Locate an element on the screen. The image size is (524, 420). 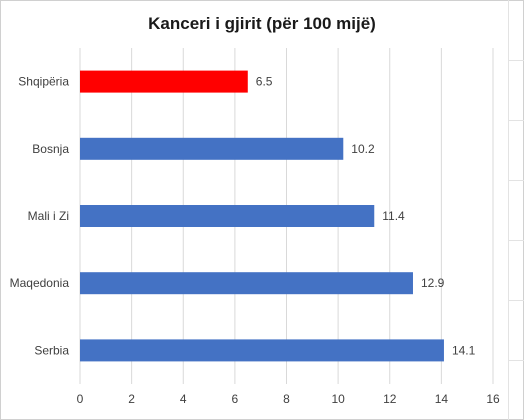
x-tick-label: 8 is located at coordinates (286, 399).